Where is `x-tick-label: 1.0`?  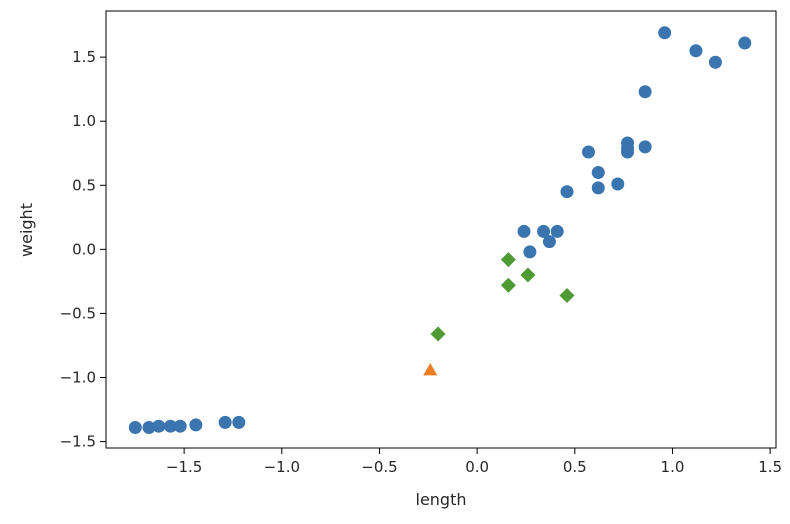
x-tick-label: 1.0 is located at coordinates (673, 467).